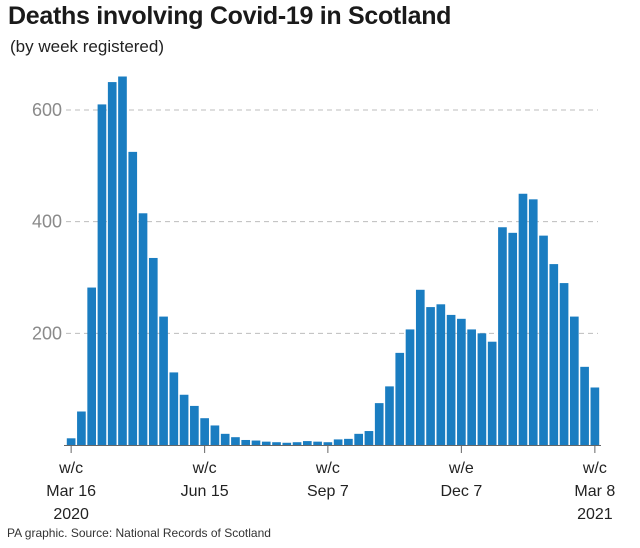 The width and height of the screenshot is (640, 548). What do you see at coordinates (328, 491) in the screenshot?
I see `x-tick-label-line: Sep 7` at bounding box center [328, 491].